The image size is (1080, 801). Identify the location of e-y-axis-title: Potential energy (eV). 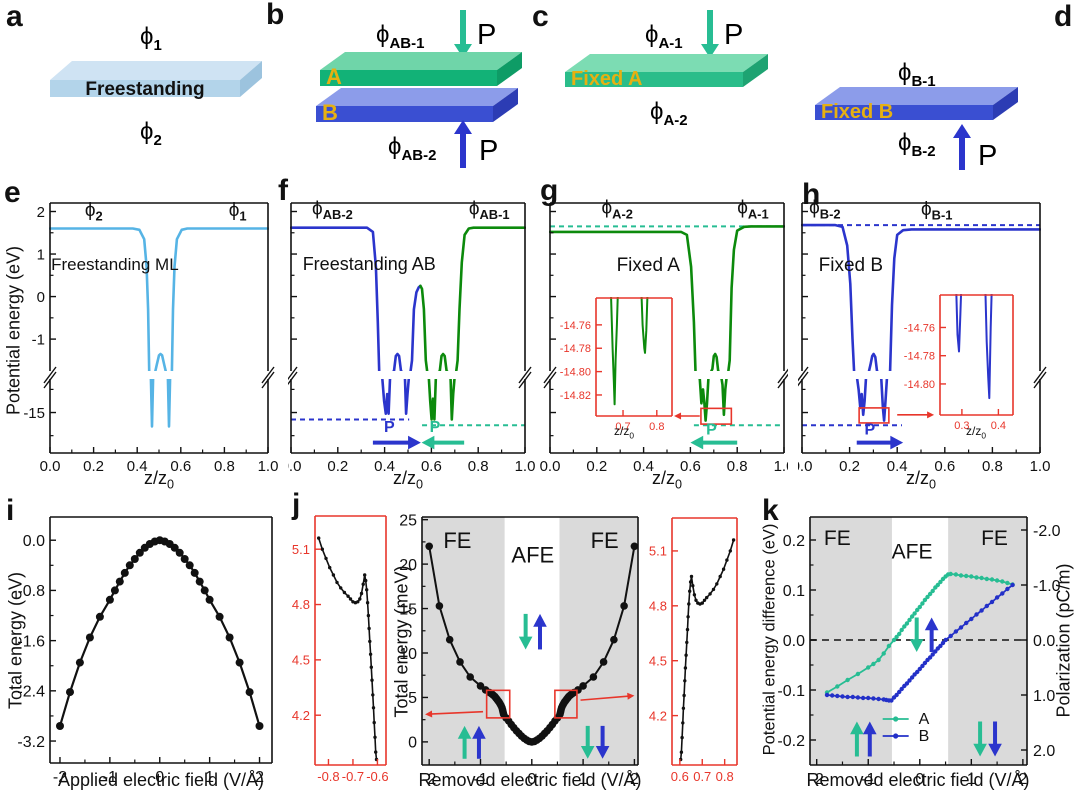
(13, 330).